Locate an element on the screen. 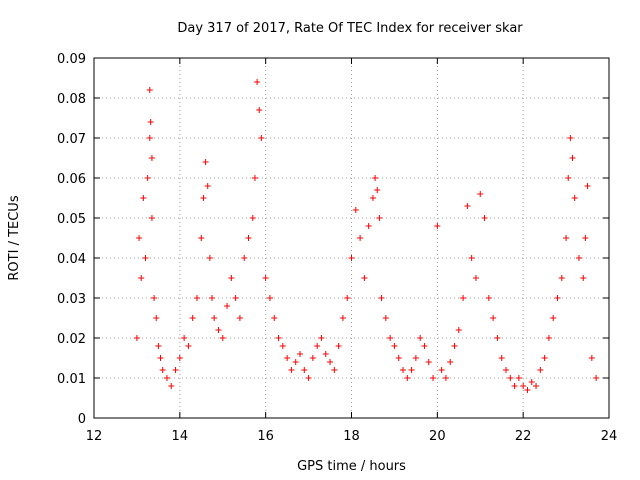 The width and height of the screenshot is (640, 480). x-tick-label: 18 is located at coordinates (351, 436).